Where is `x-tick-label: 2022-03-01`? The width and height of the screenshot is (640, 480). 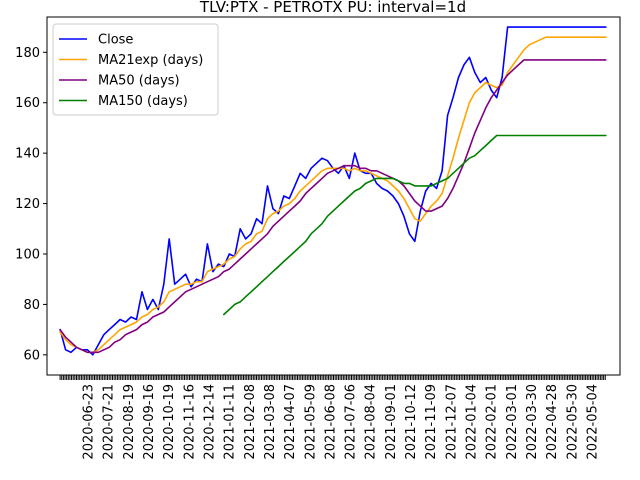
x-tick-label: 2022-03-01 is located at coordinates (512, 422).